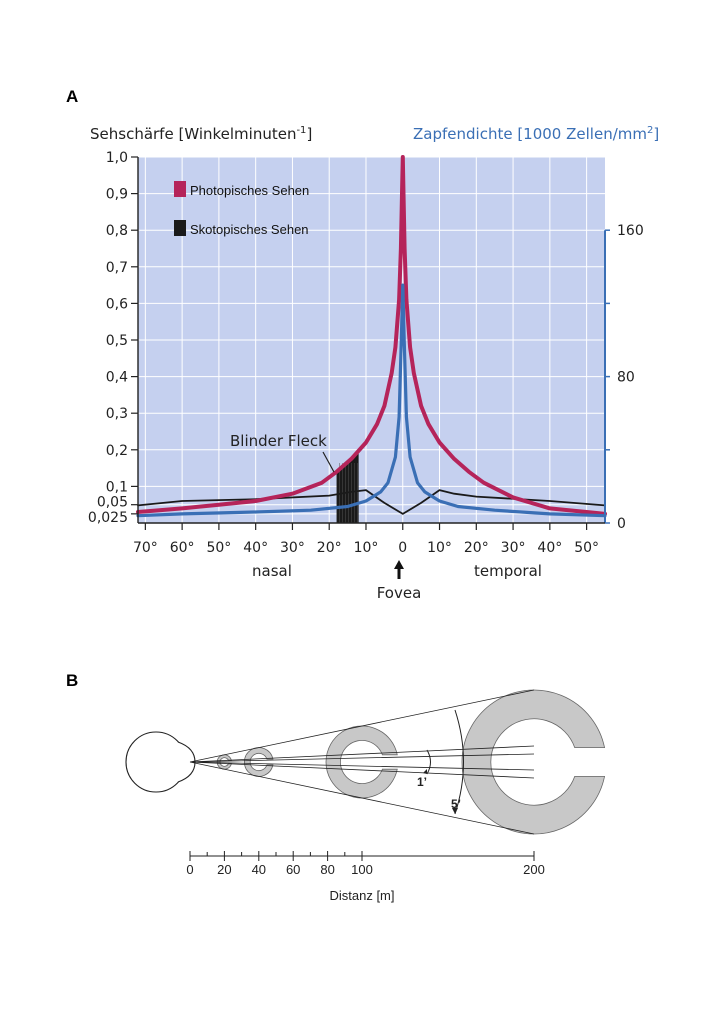  What do you see at coordinates (361, 895) in the screenshot?
I see `distance-axis-label: Distanz [m]` at bounding box center [361, 895].